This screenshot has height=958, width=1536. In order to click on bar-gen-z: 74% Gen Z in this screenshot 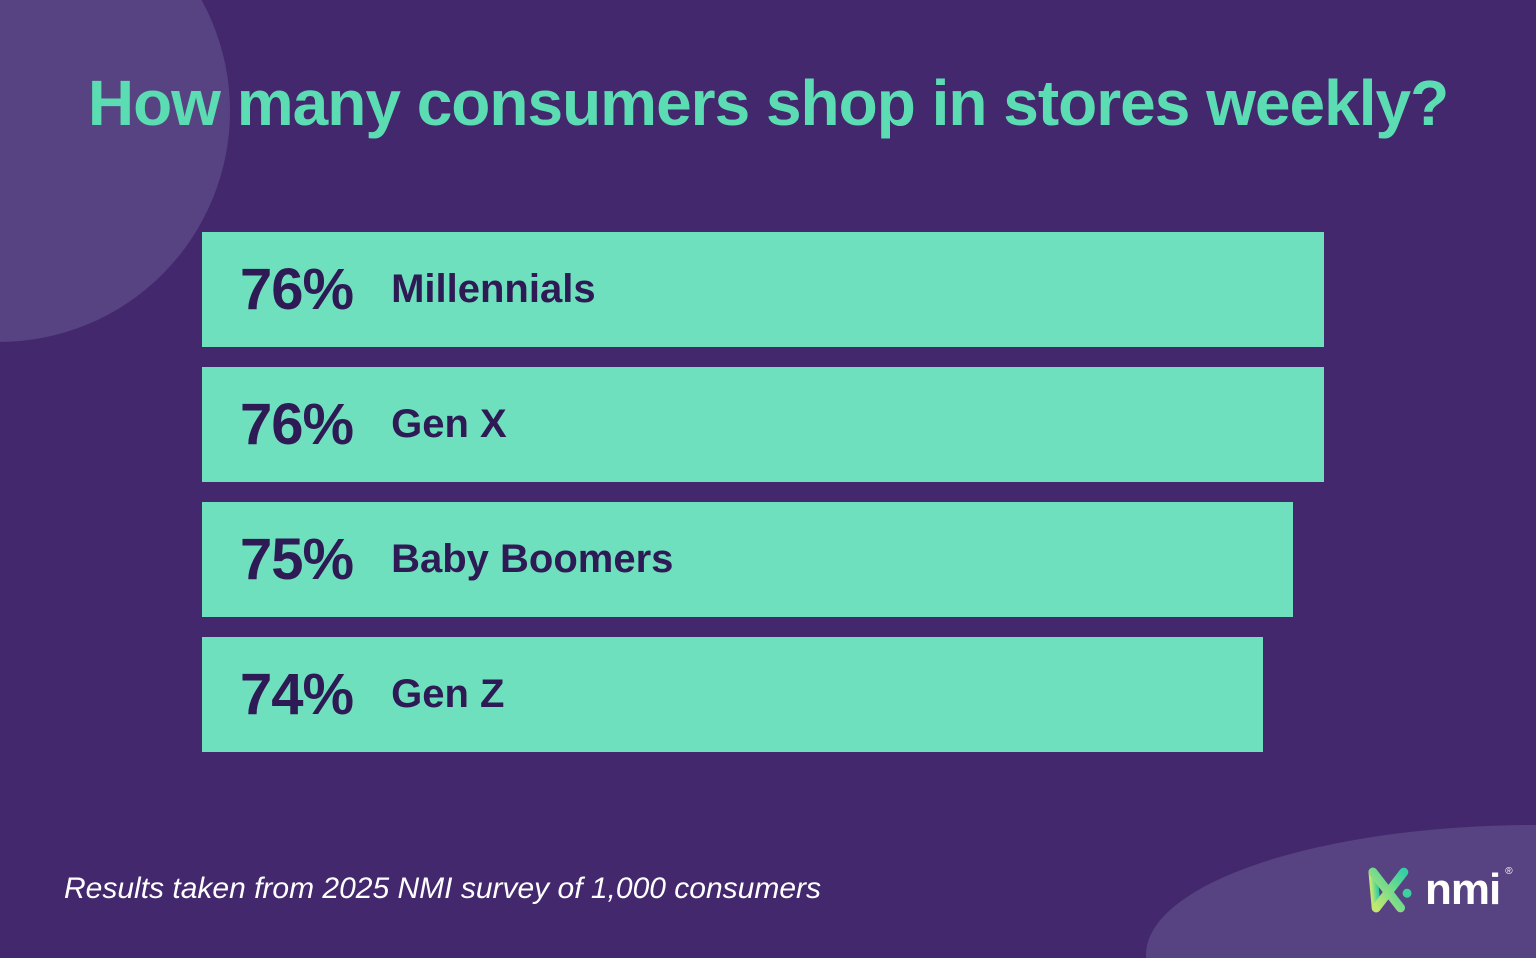, I will do `click(732, 694)`.